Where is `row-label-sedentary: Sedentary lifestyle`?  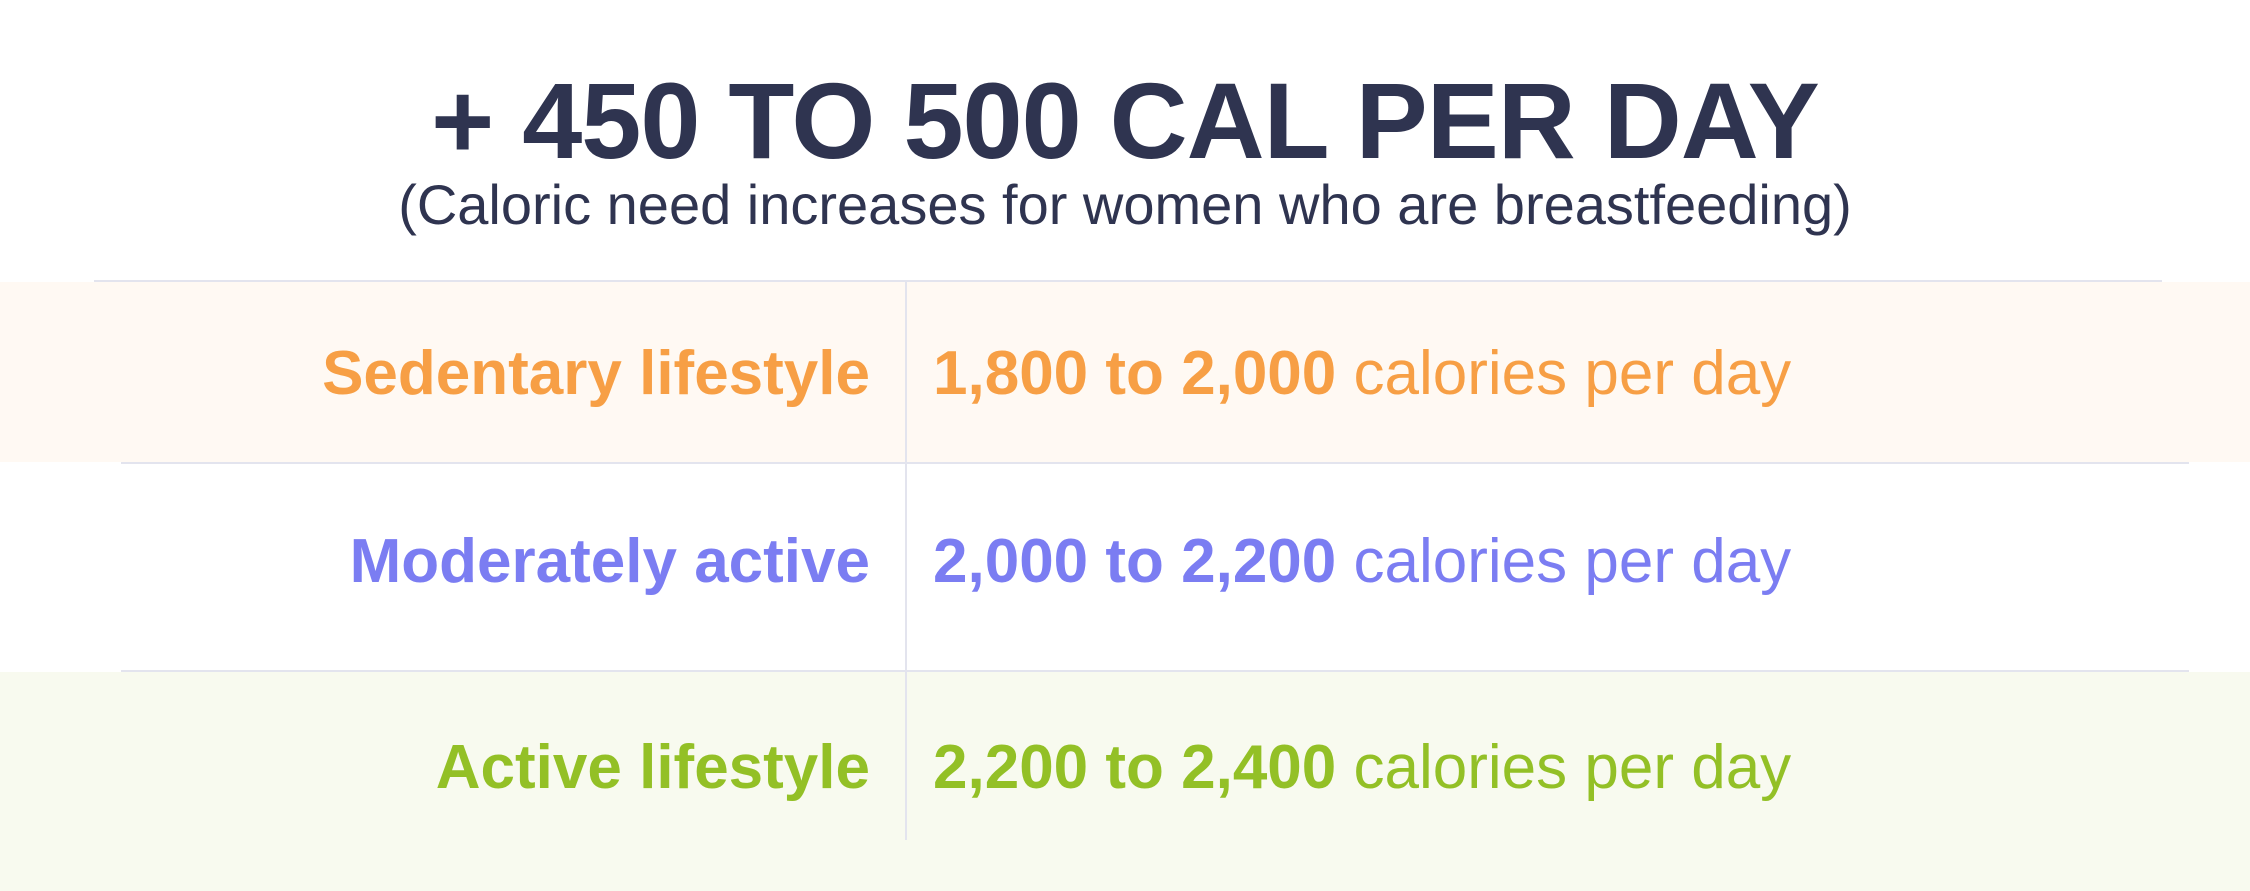 row-label-sedentary: Sedentary lifestyle is located at coordinates (596, 373).